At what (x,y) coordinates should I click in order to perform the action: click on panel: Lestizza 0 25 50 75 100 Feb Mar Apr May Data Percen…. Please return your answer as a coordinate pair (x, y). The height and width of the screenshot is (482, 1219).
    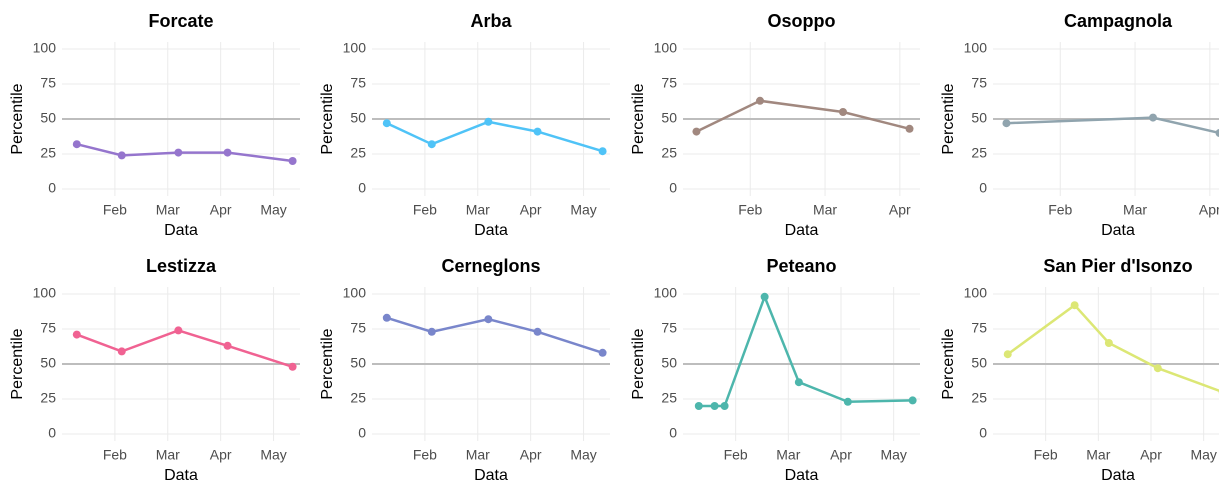
    Looking at the image, I should click on (154, 369).